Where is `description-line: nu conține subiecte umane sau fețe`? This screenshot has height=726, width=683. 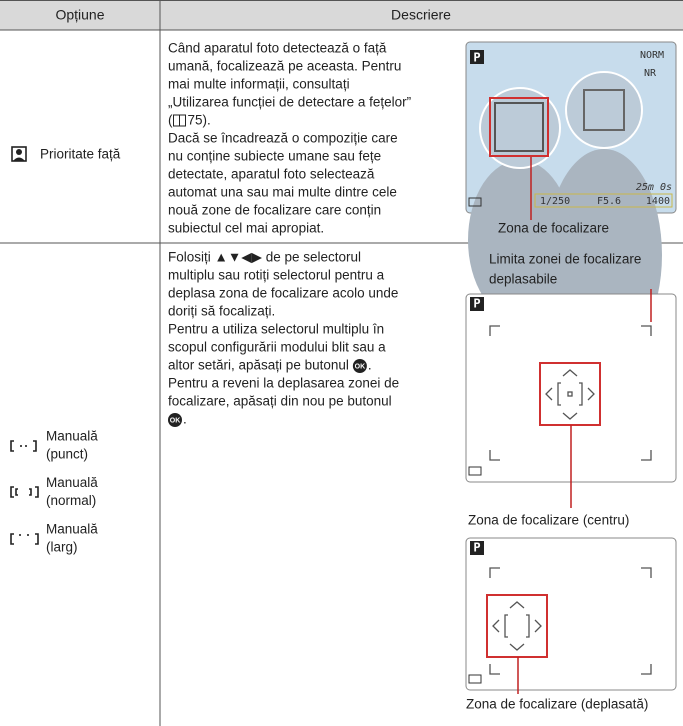 description-line: nu conține subiecte umane sau fețe is located at coordinates (274, 156).